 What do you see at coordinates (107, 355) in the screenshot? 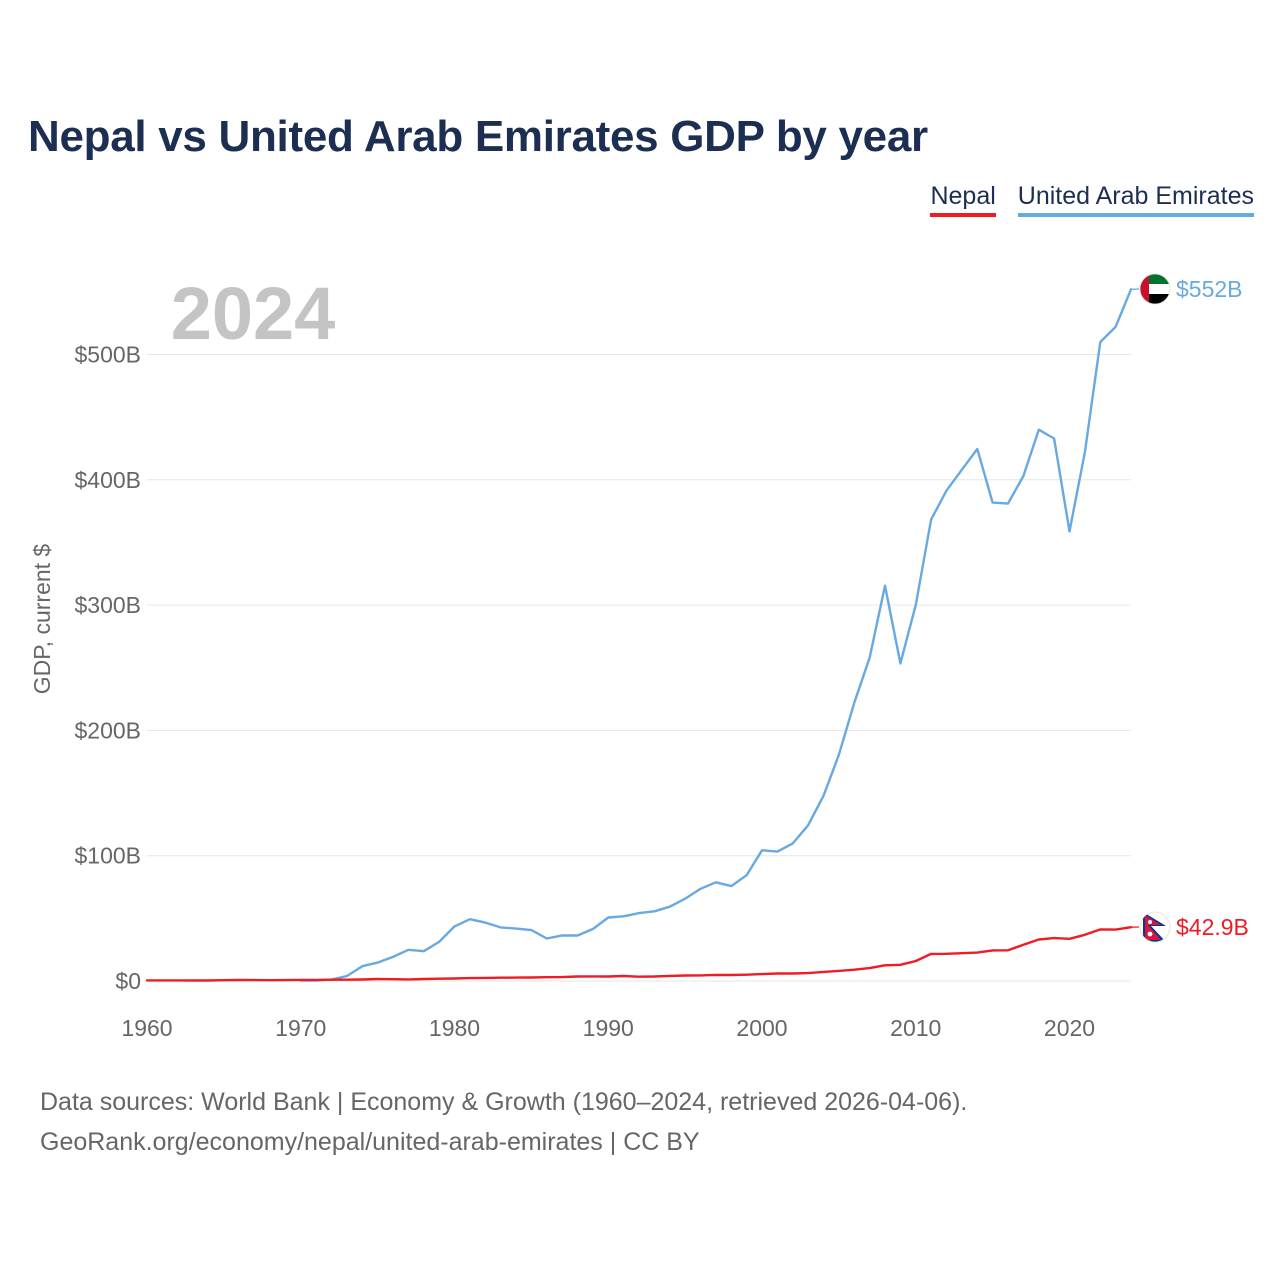
I see `y-tick-label: $500B` at bounding box center [107, 355].